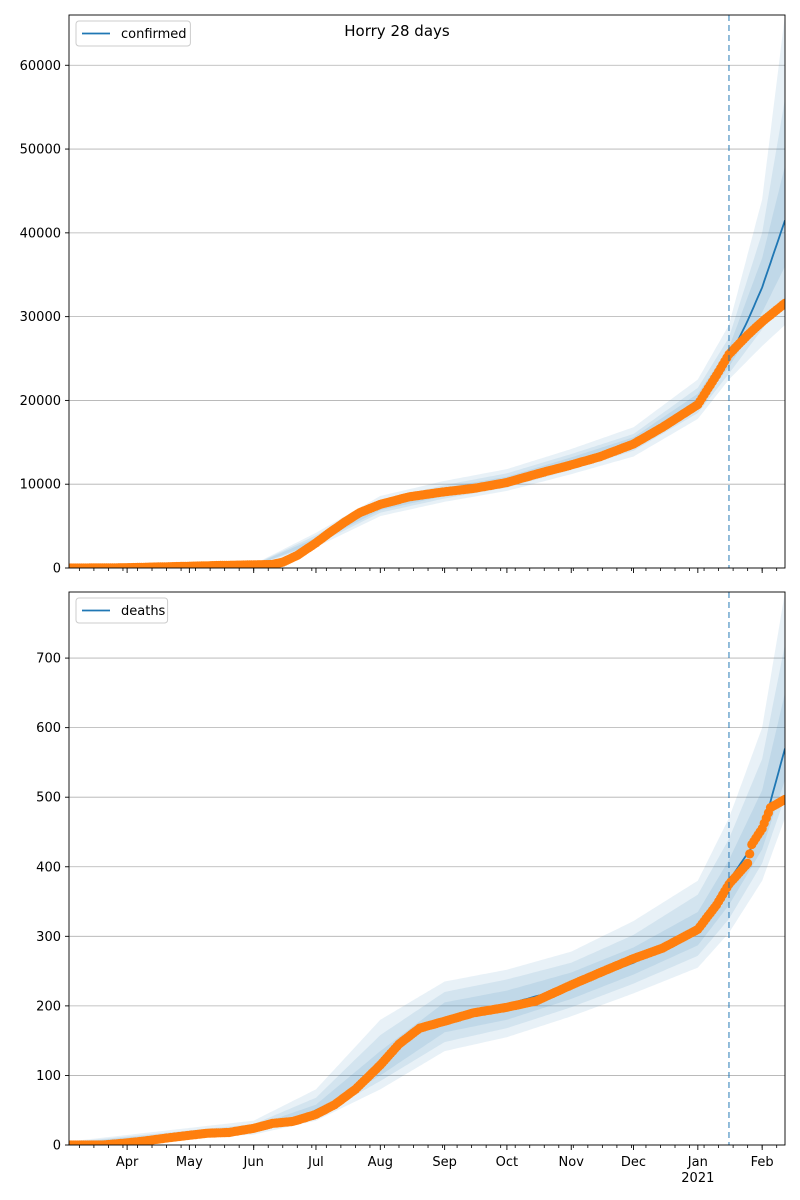 The width and height of the screenshot is (800, 1200). I want to click on x-tick-label: May, so click(189, 1162).